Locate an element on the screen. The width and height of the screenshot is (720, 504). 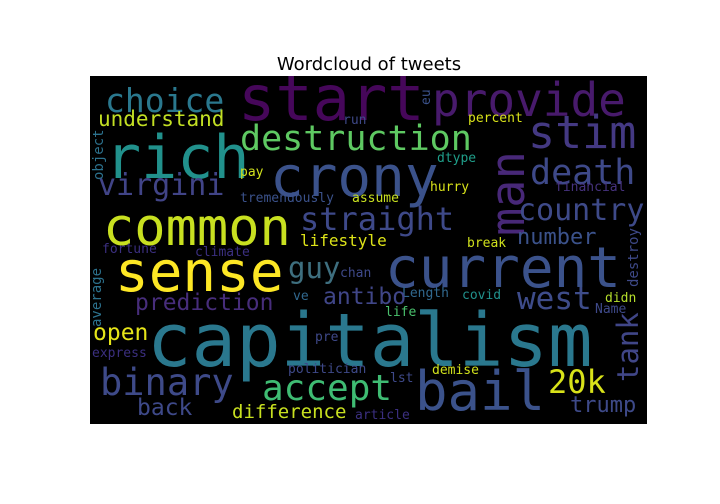
word: assume is located at coordinates (375, 198).